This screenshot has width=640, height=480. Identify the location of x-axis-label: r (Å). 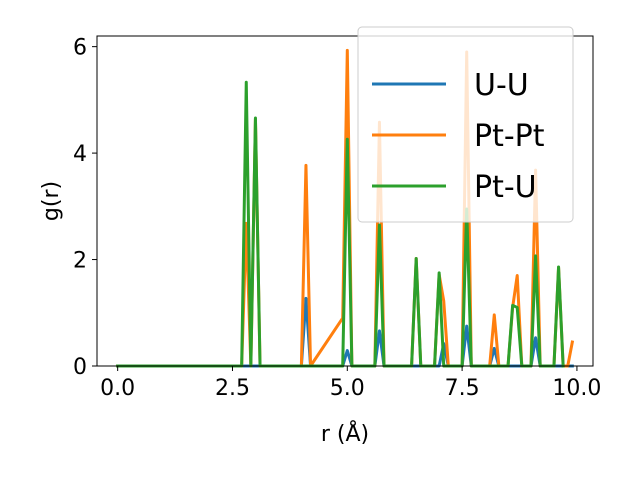
(345, 433).